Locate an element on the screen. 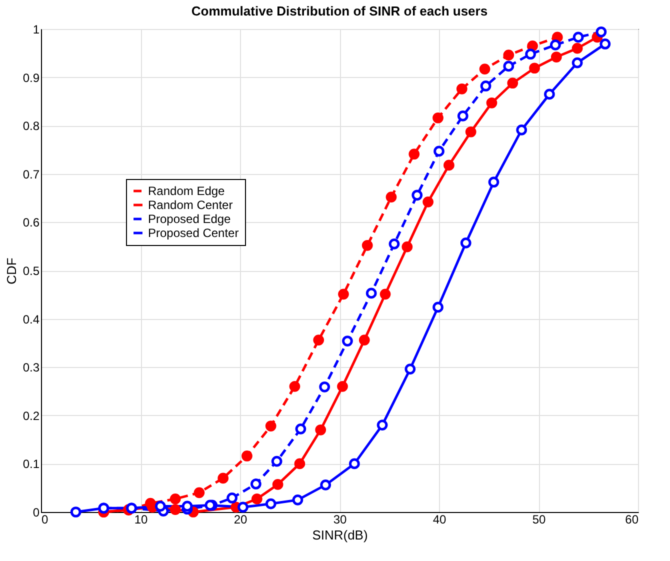 This screenshot has width=670, height=561. x-axis-title: SINR(dB) is located at coordinates (340, 535).